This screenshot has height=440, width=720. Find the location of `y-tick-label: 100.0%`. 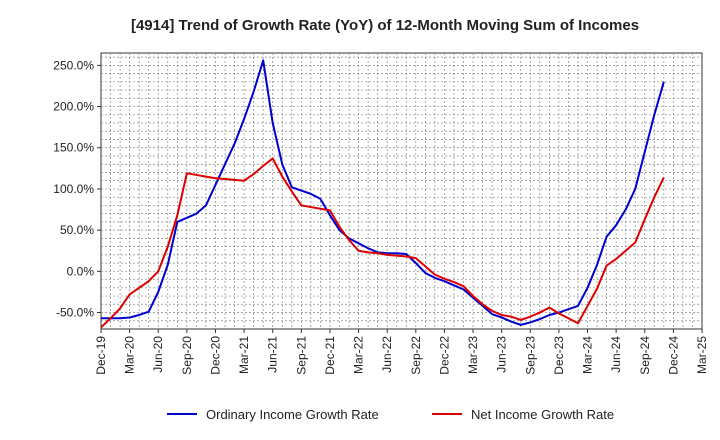

y-tick-label: 100.0% is located at coordinates (73, 189).